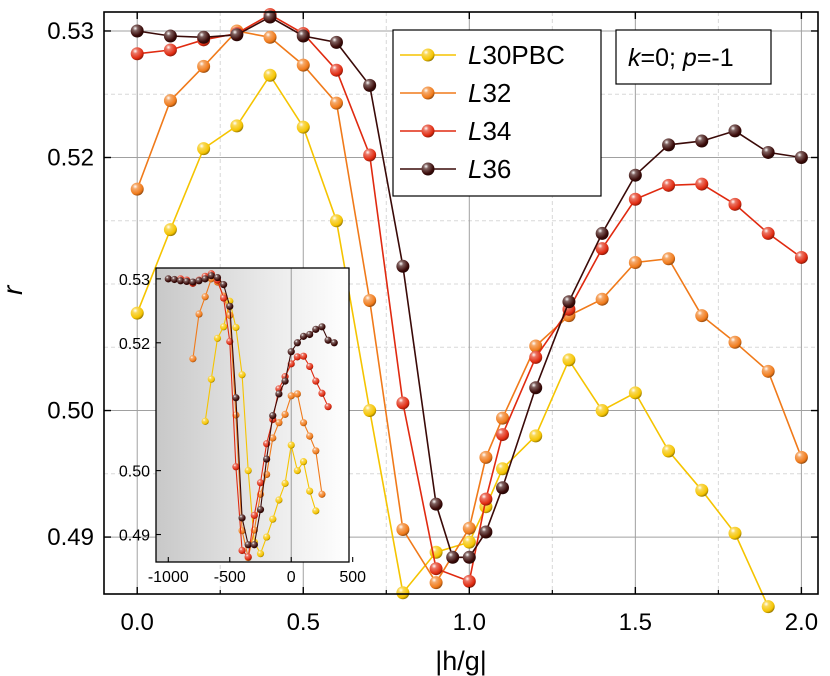 The height and width of the screenshot is (676, 830). What do you see at coordinates (801, 622) in the screenshot?
I see `x-tick-label: 2.0` at bounding box center [801, 622].